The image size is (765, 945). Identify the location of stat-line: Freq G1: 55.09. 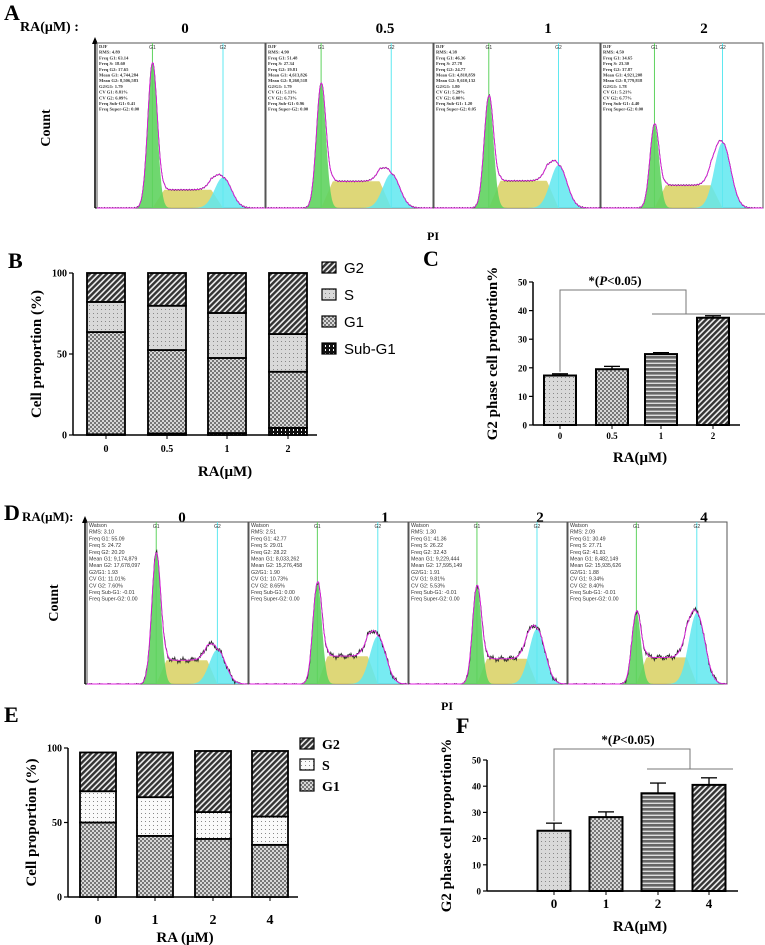
(107, 539).